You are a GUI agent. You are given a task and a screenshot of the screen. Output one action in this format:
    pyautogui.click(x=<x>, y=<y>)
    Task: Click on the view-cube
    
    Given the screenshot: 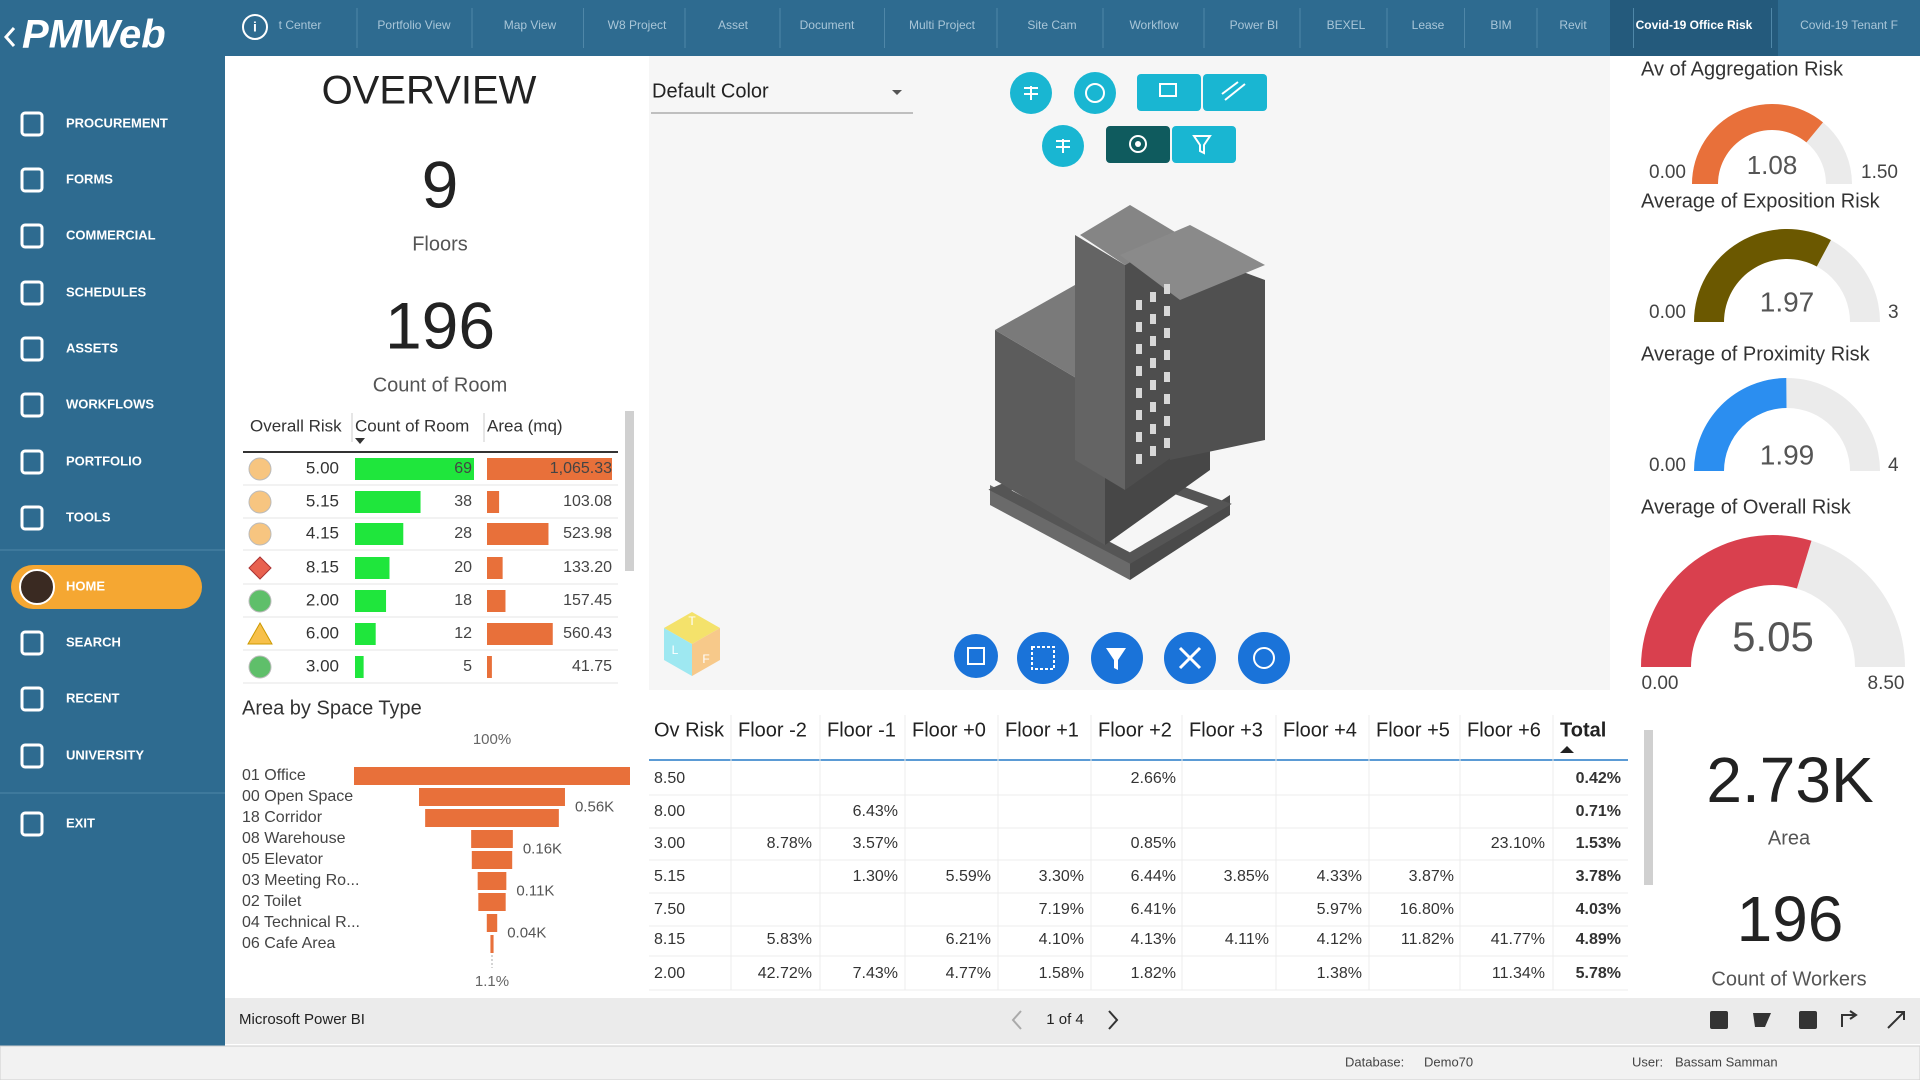 What is the action you would take?
    pyautogui.click(x=692, y=644)
    